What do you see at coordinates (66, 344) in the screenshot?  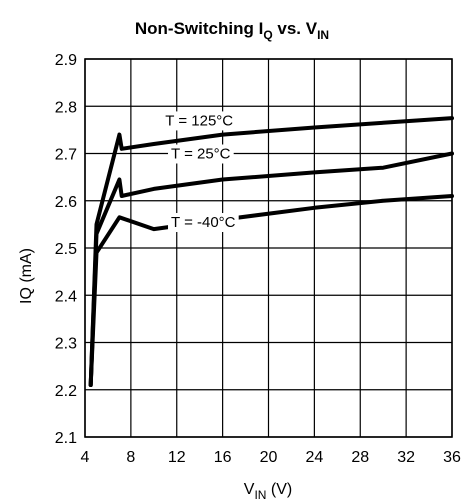 I see `y-tick-label: 2.3` at bounding box center [66, 344].